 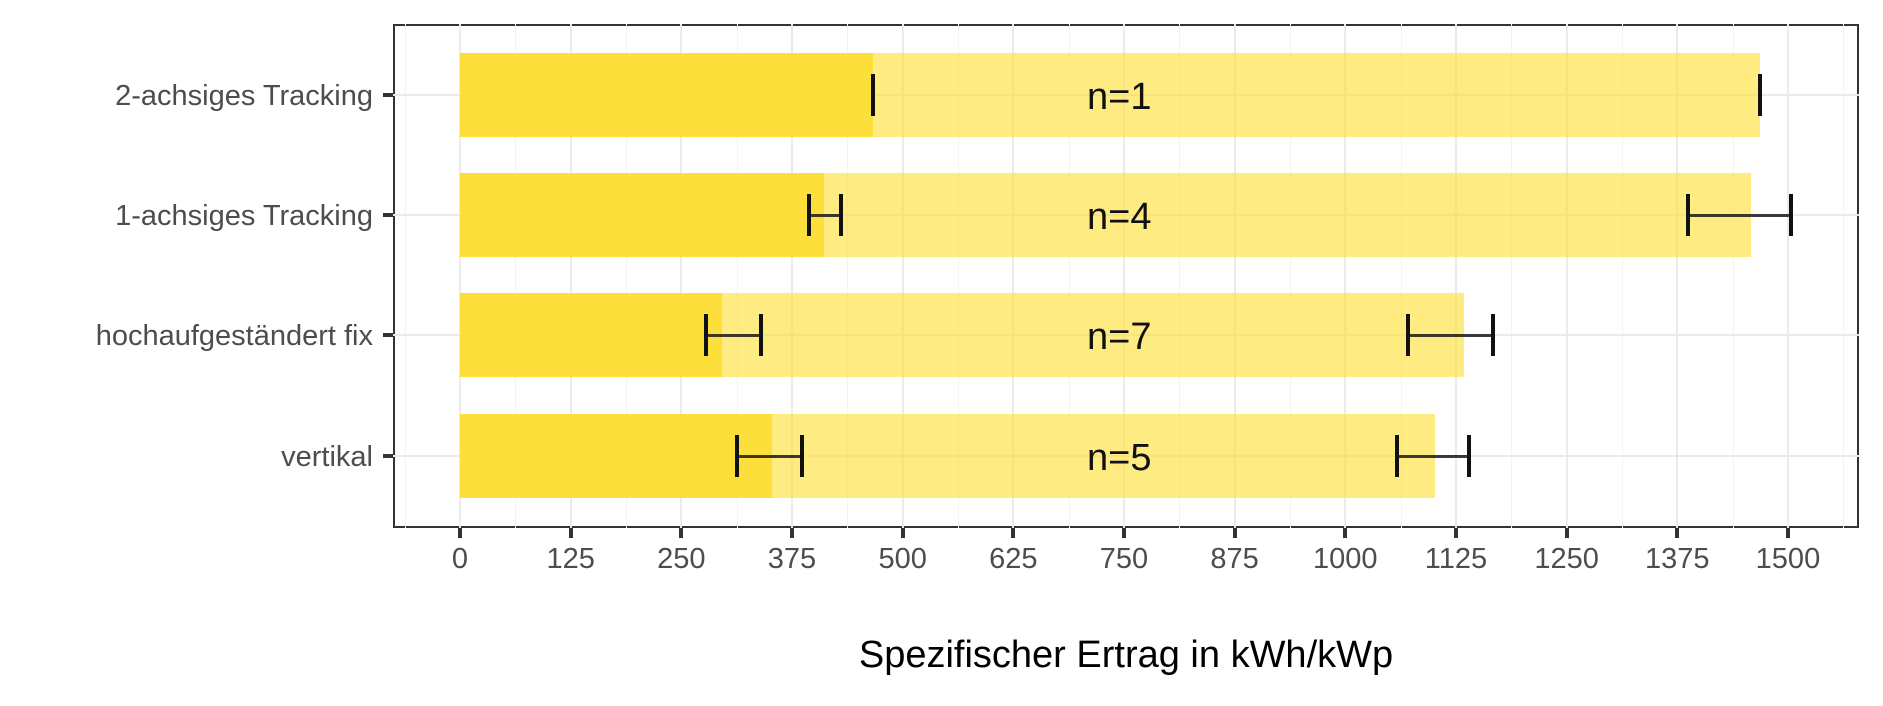 I want to click on x-axis-label: 625, so click(x=1013, y=559).